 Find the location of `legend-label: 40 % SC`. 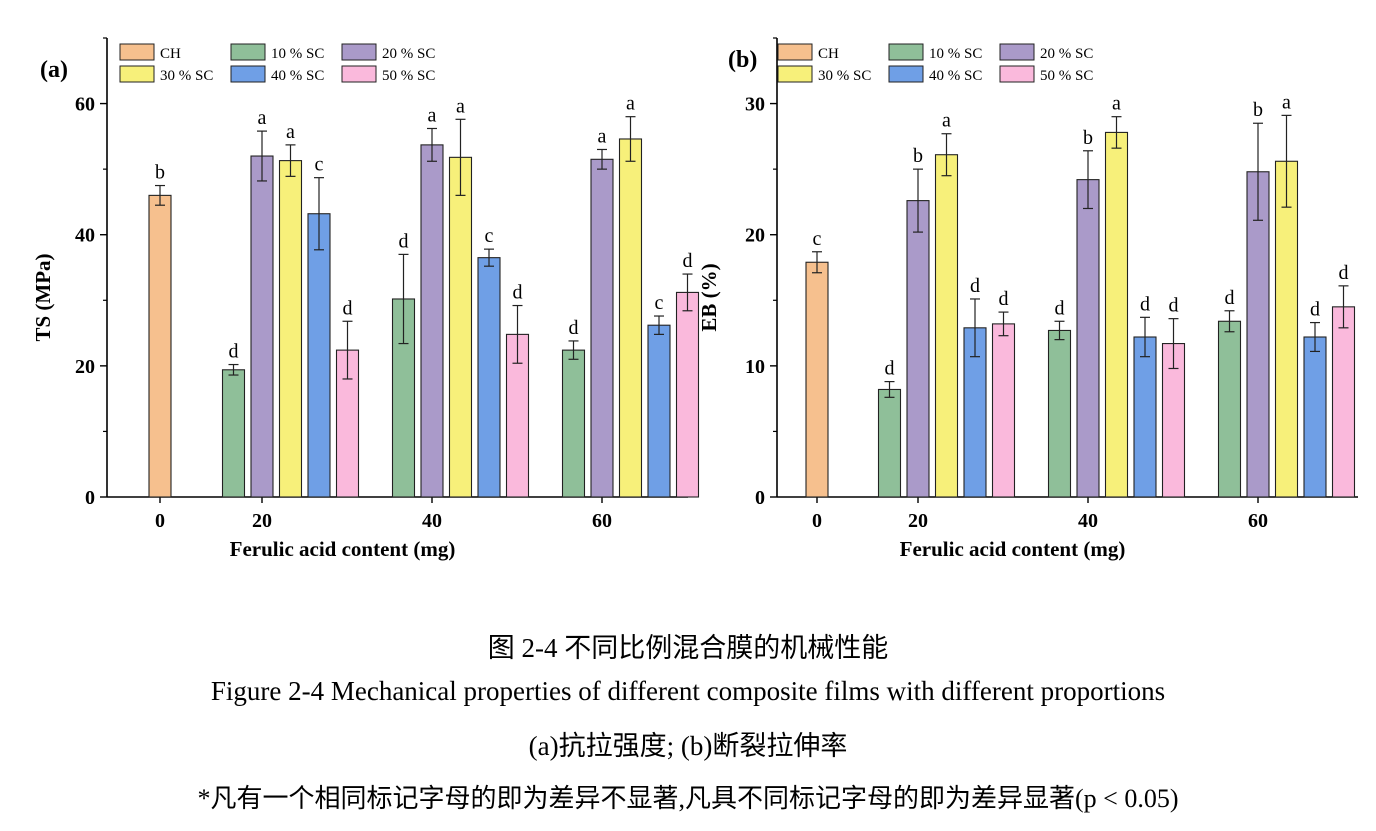

legend-label: 40 % SC is located at coordinates (955, 76).